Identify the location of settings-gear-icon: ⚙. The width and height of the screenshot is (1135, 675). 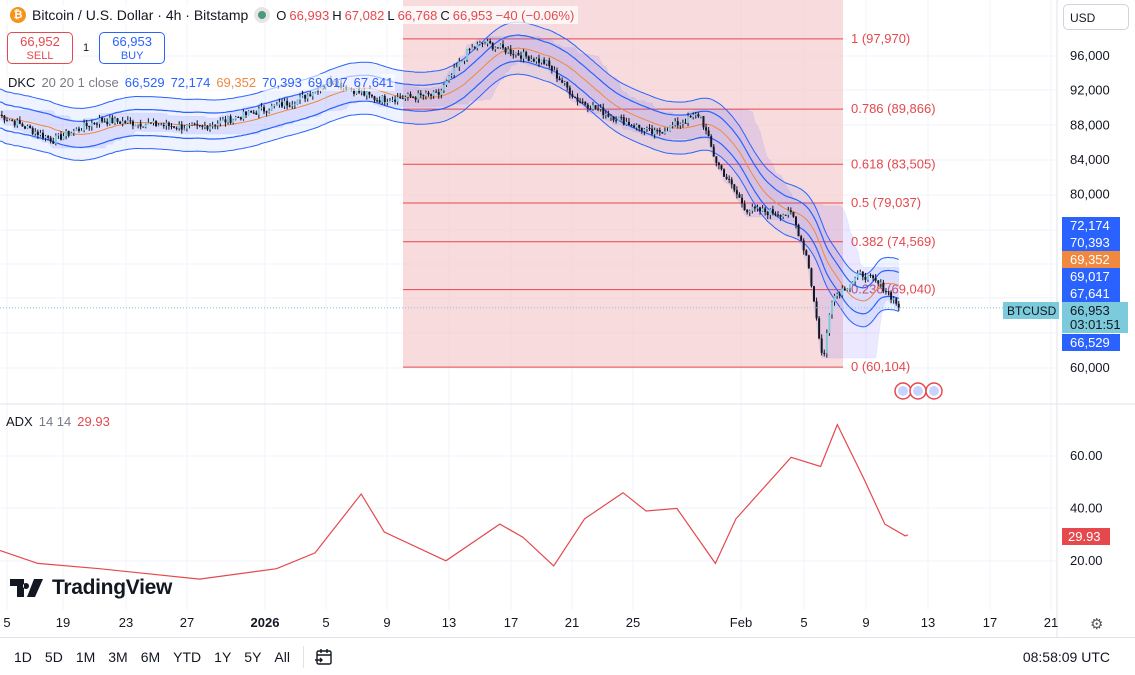
(1097, 624).